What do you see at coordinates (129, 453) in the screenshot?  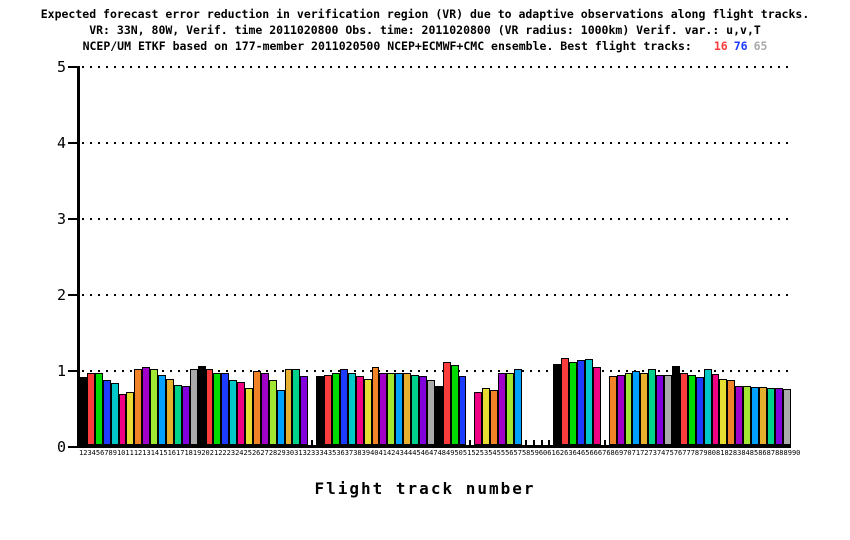 I see `x-tick-label-11: 11` at bounding box center [129, 453].